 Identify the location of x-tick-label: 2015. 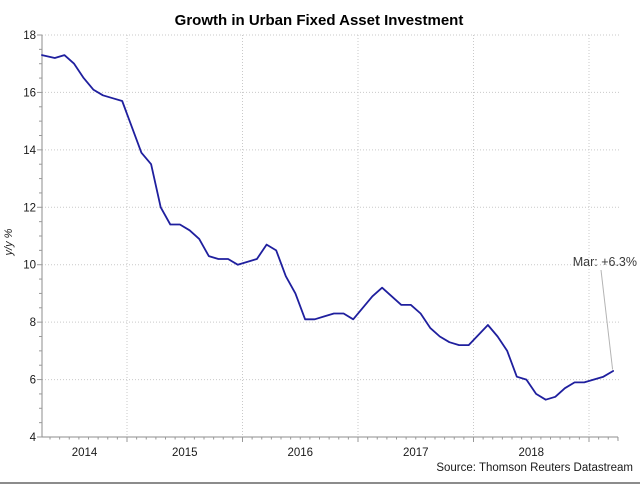
(185, 453).